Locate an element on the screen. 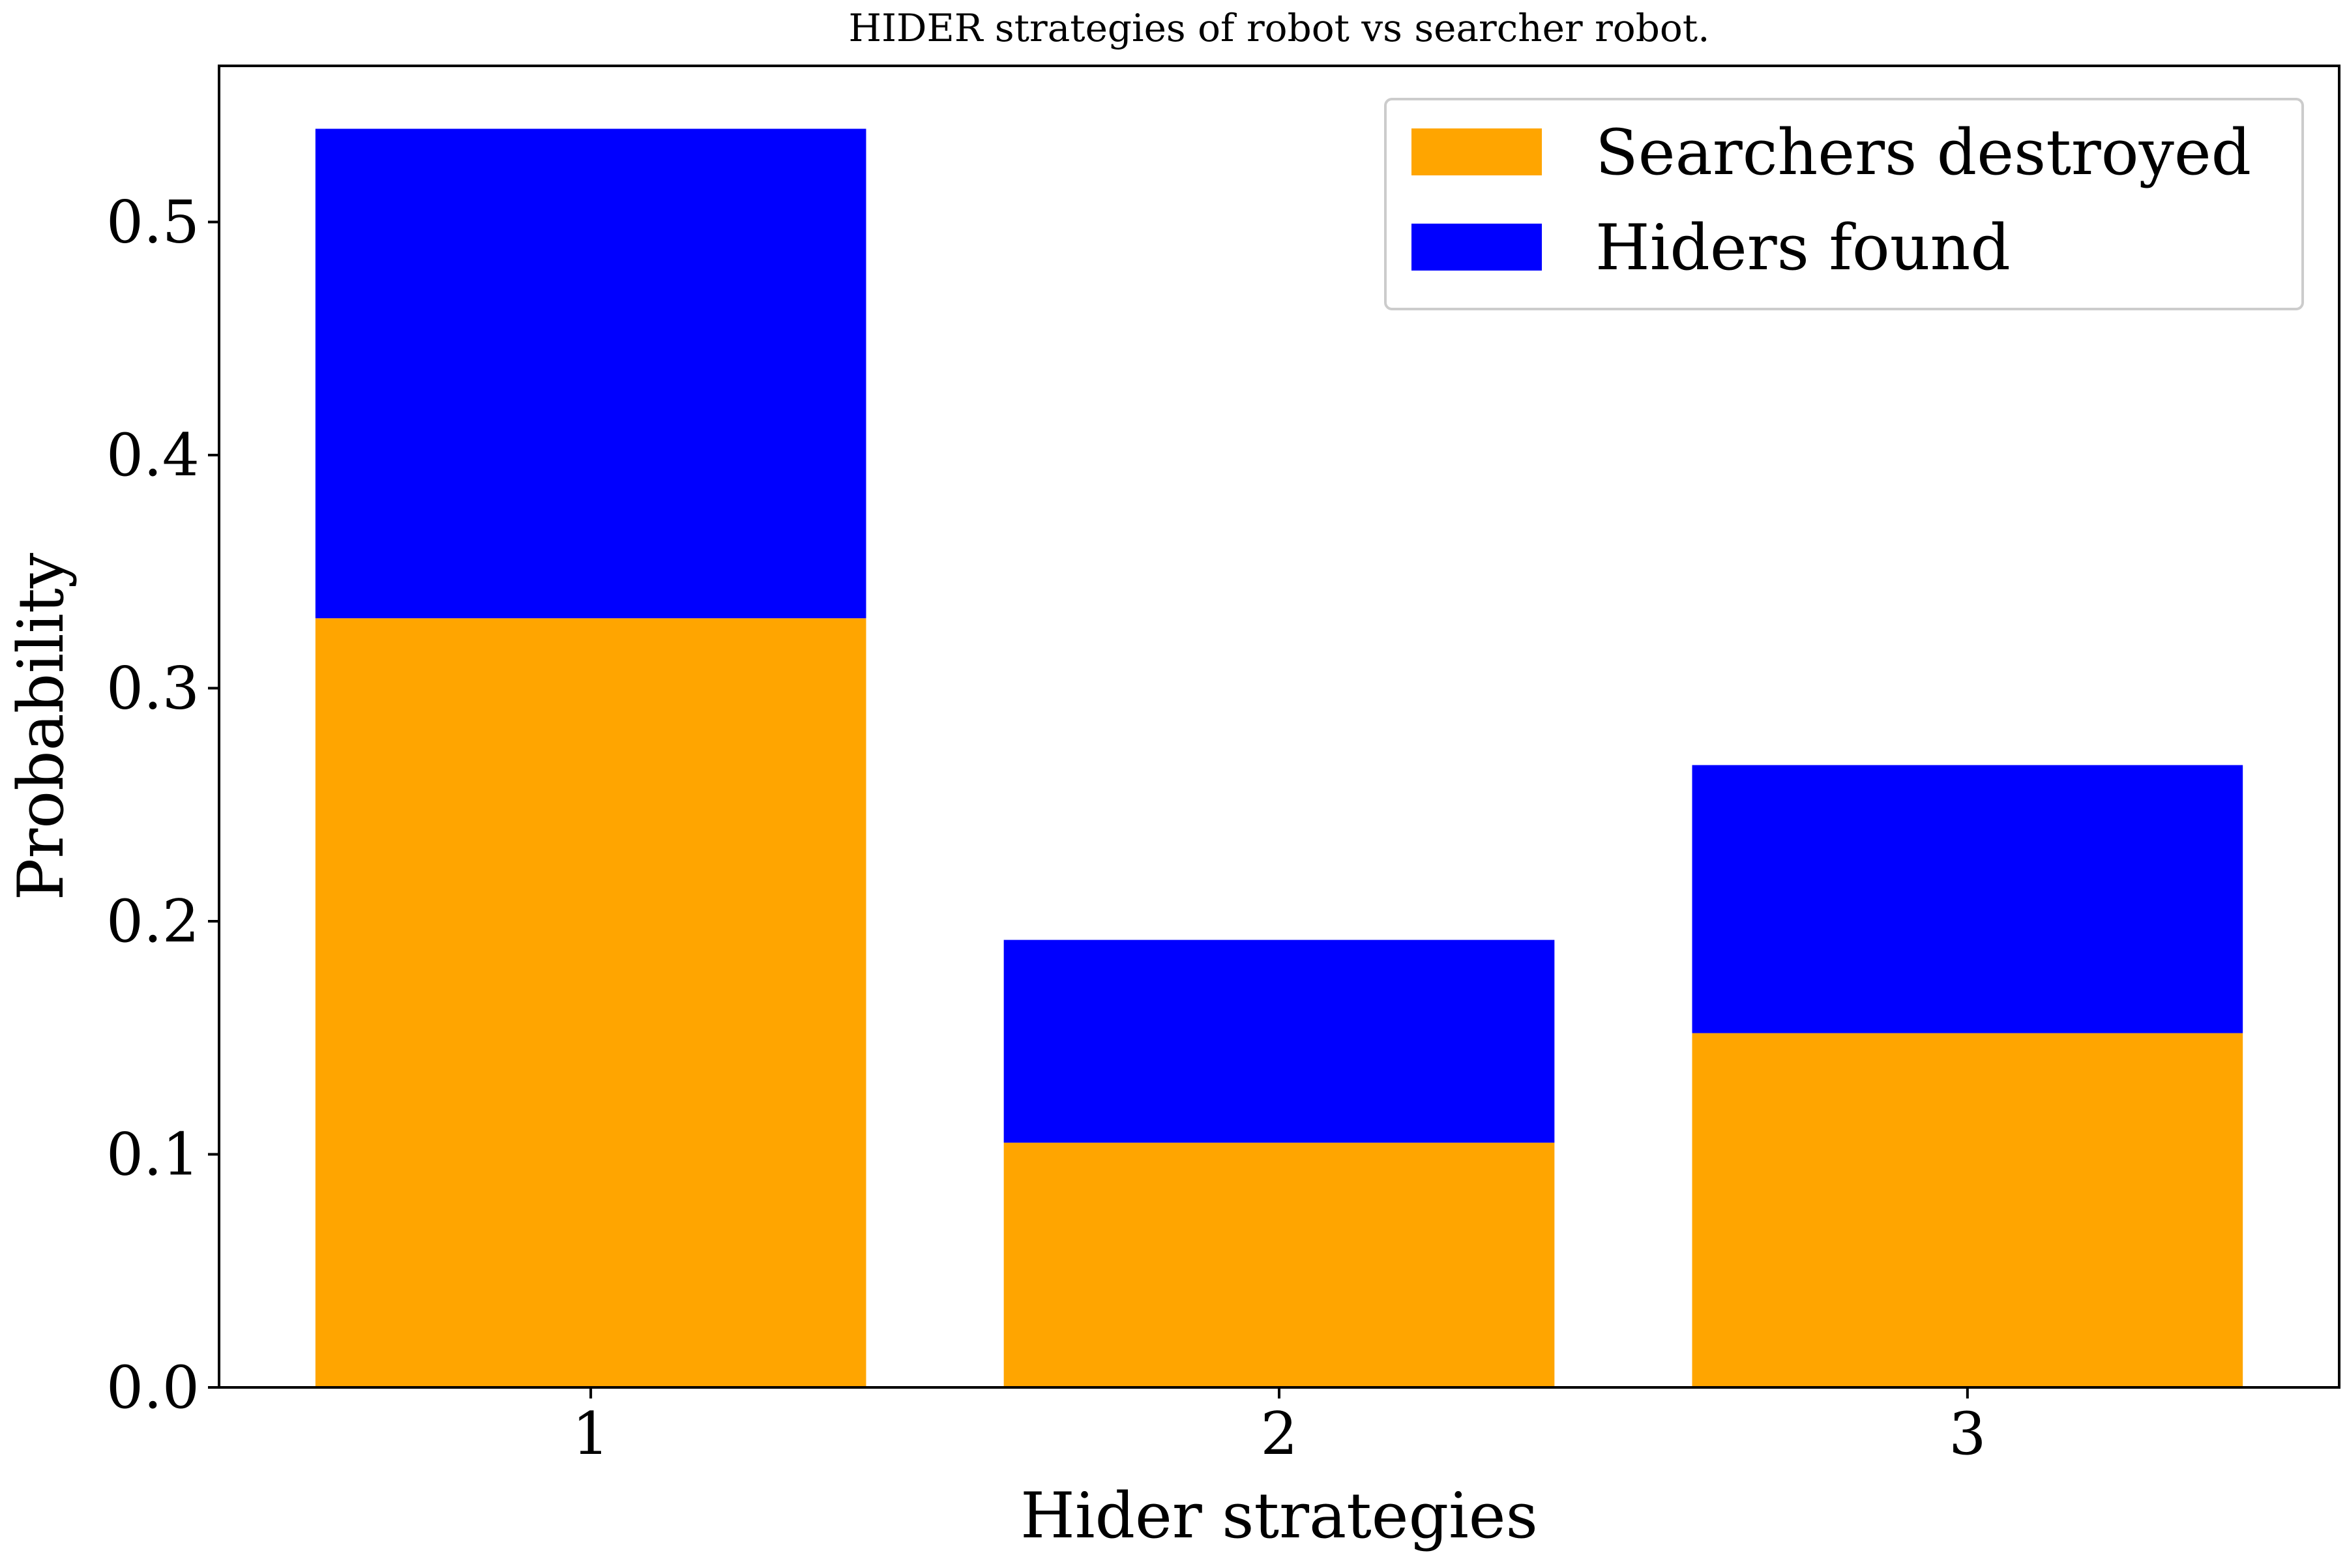 The width and height of the screenshot is (2347, 1568). y-tick-label: 0.2 is located at coordinates (152, 922).